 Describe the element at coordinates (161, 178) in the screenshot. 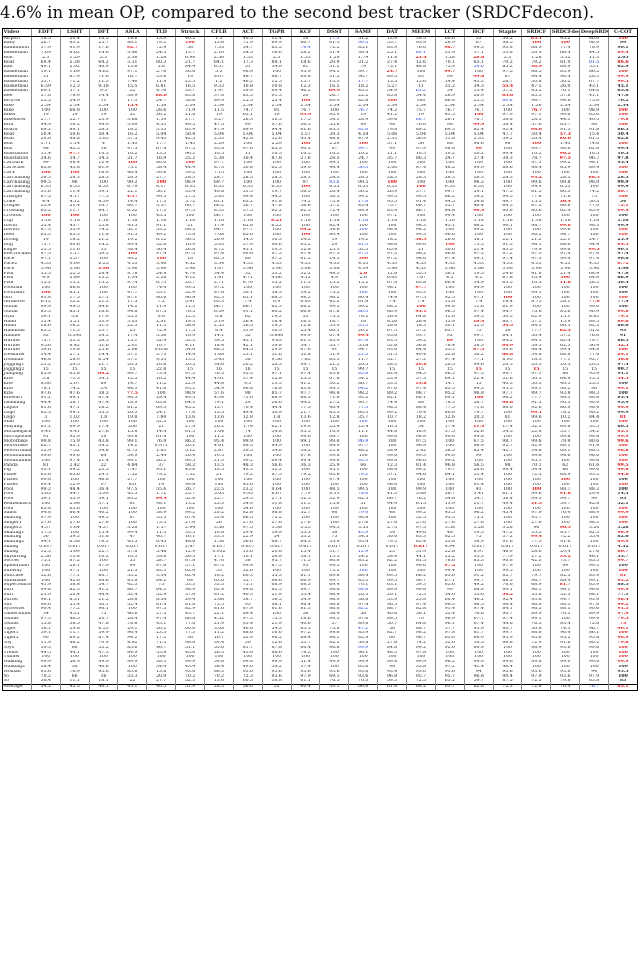

I see `op-score-cell: 27.7` at that location.